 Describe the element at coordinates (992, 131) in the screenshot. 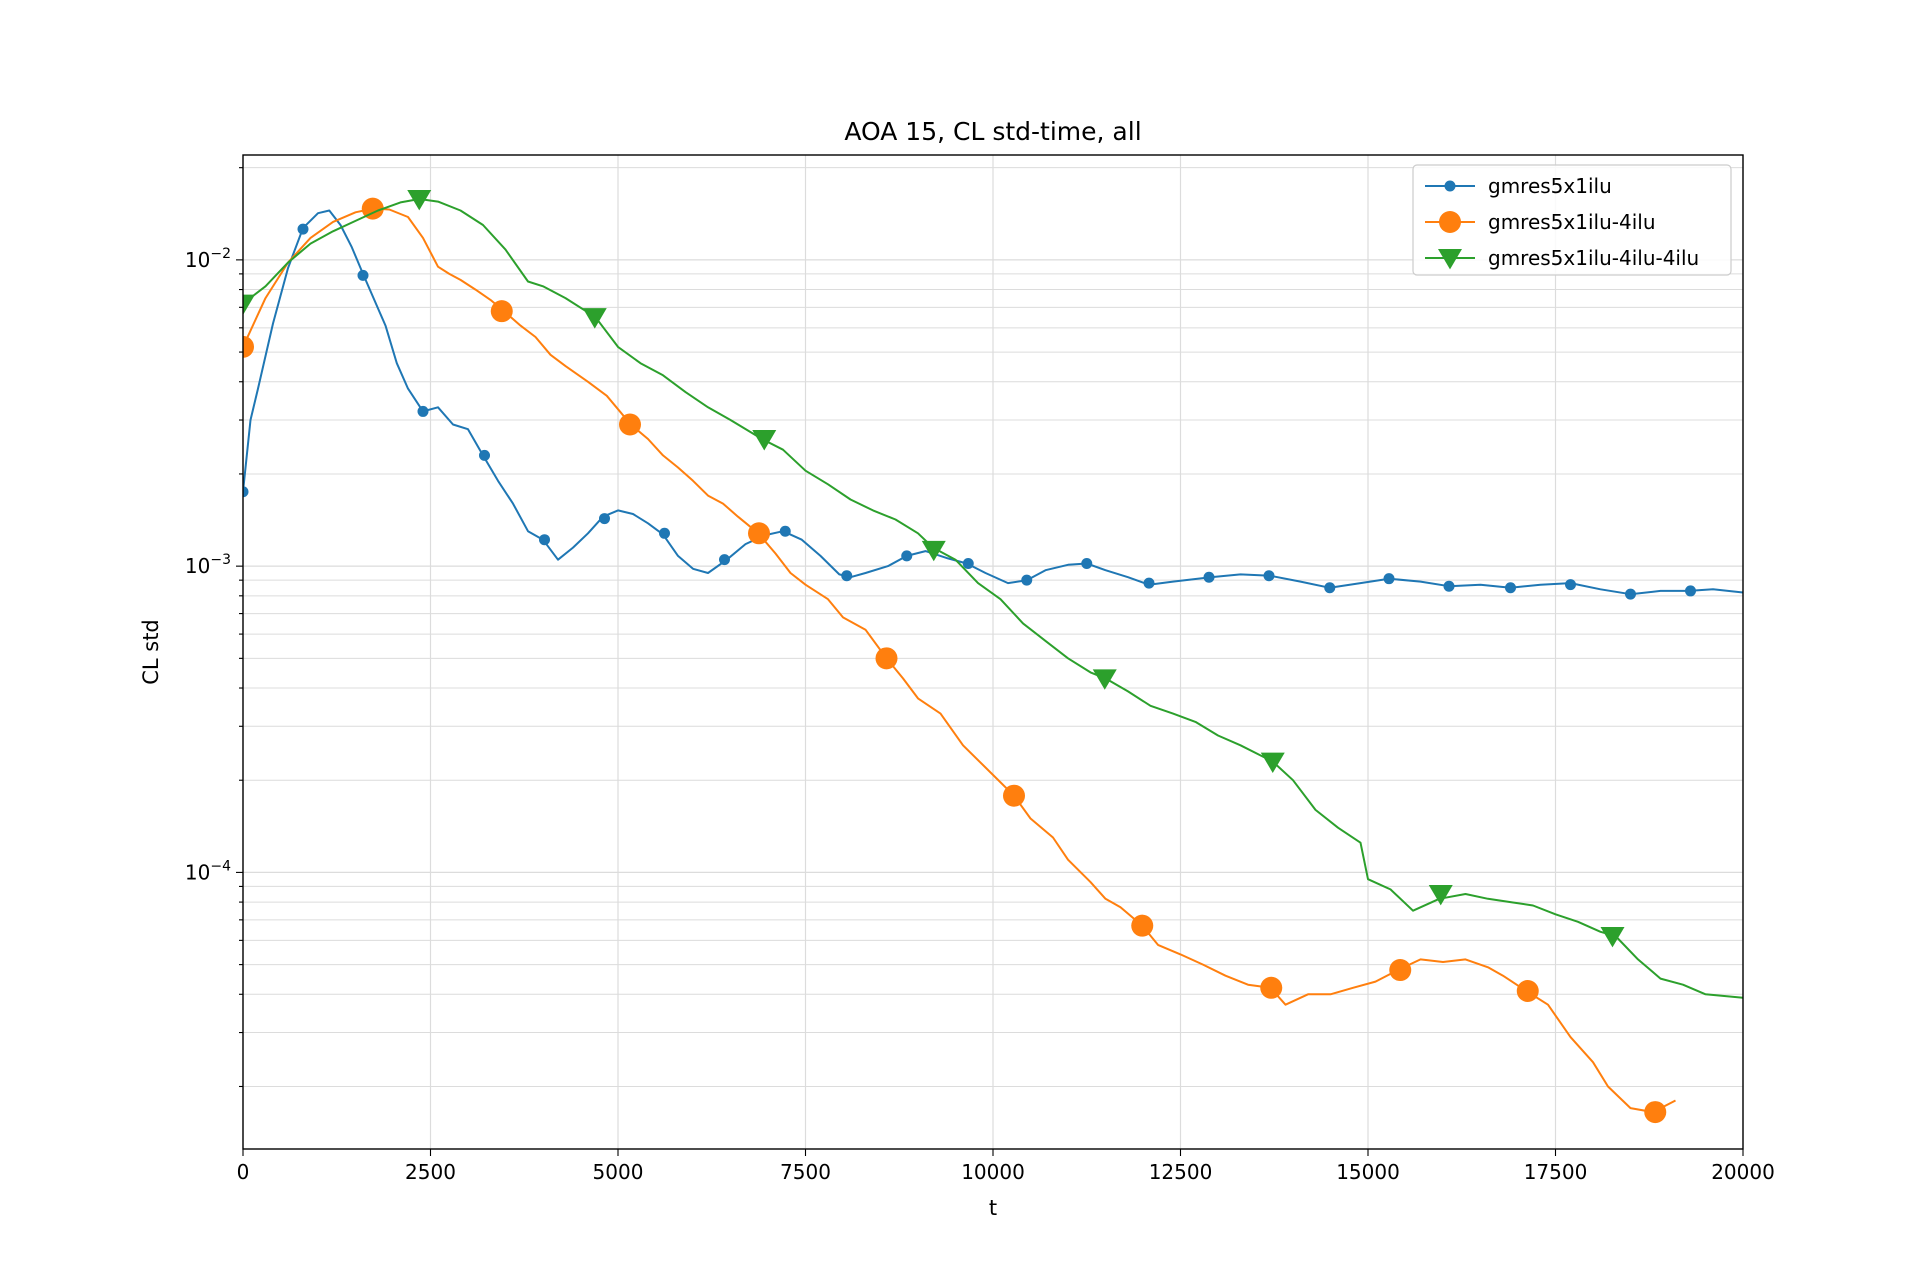

I see `chart-title: AOA 15, CL std-time, all` at that location.